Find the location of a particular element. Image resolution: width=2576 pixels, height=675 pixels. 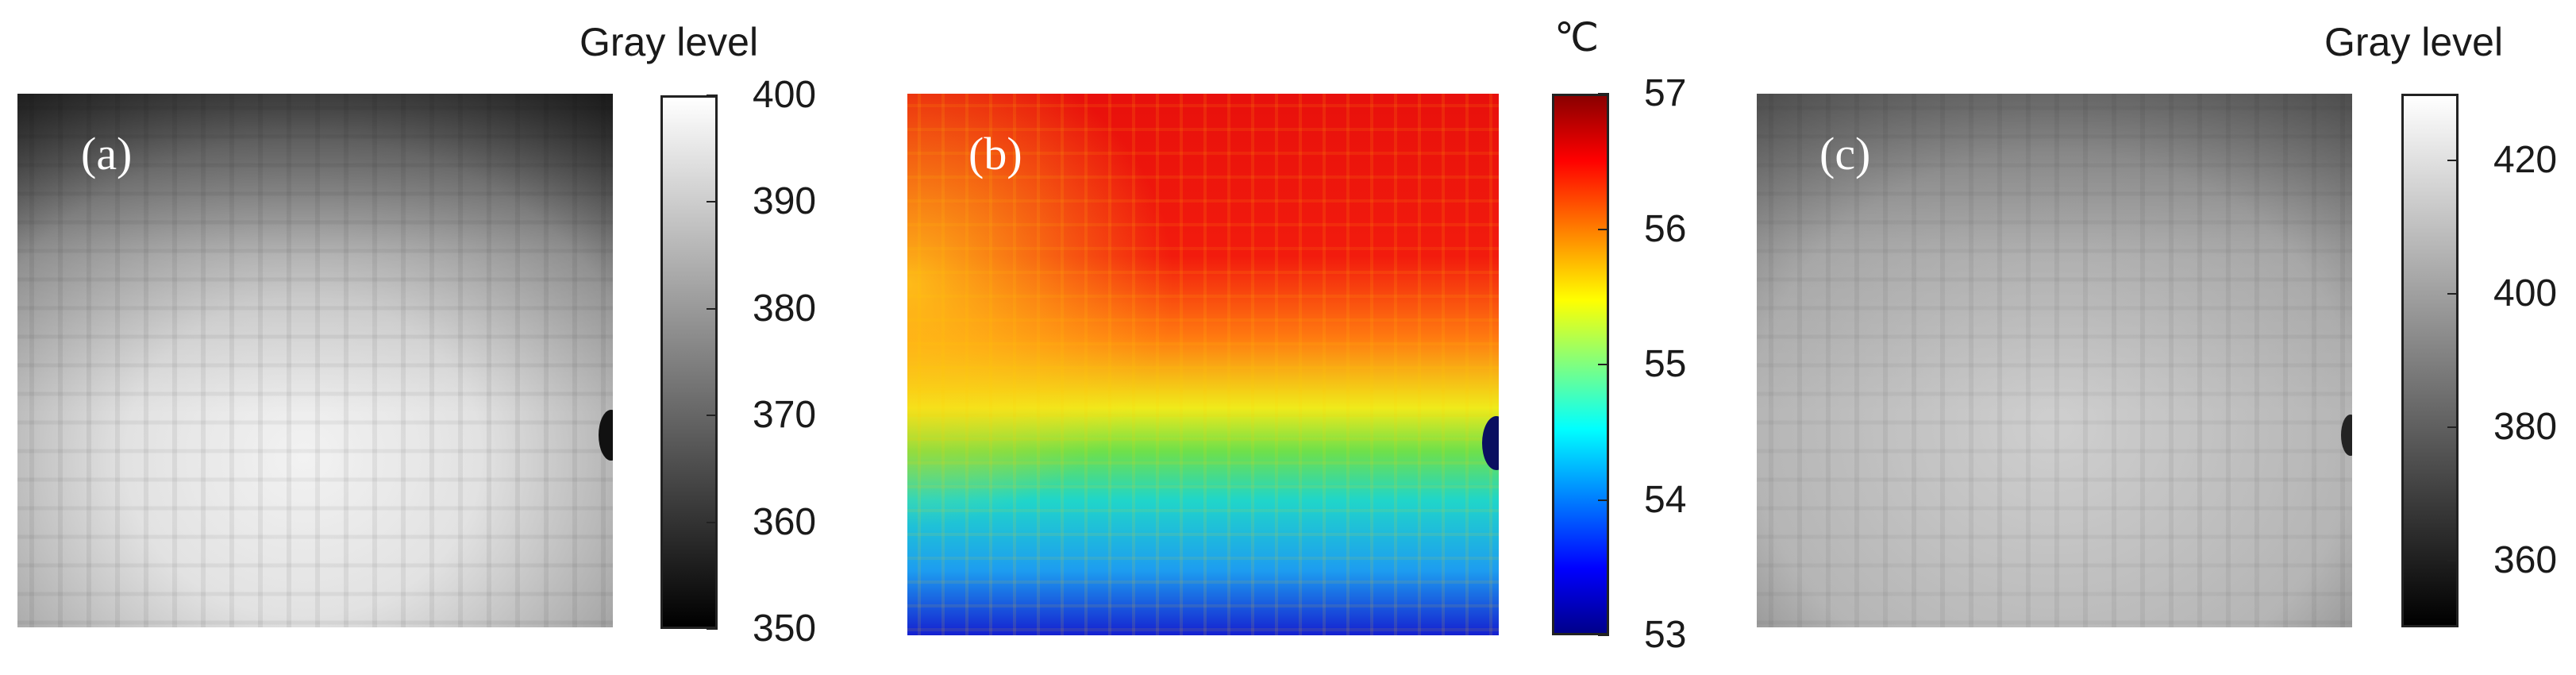

tick-label: 350 is located at coordinates (785, 629).